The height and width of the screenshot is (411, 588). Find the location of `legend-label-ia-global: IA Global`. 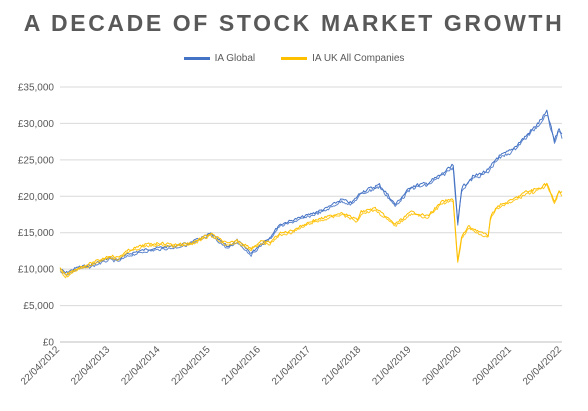

legend-label-ia-global: IA Global is located at coordinates (235, 58).